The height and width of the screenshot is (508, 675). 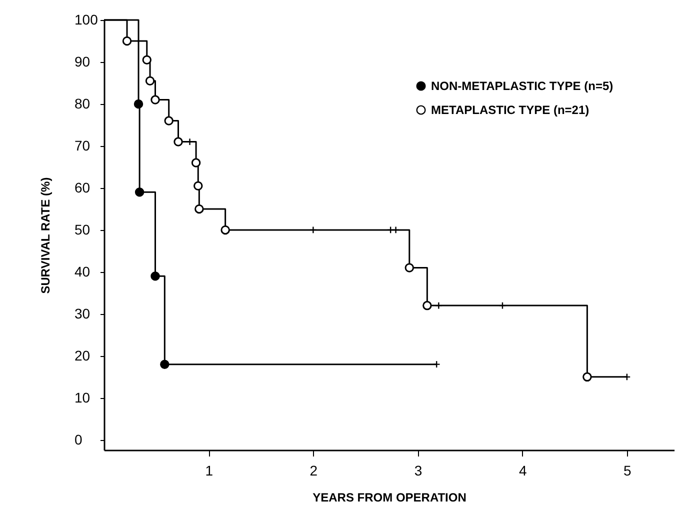 I want to click on y-tick-label: 70, so click(x=82, y=145).